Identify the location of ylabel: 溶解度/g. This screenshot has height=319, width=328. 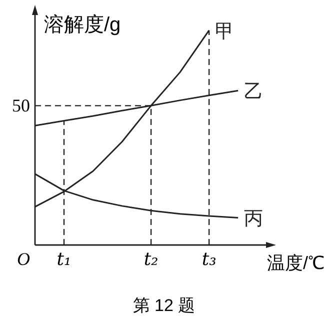
(82, 25).